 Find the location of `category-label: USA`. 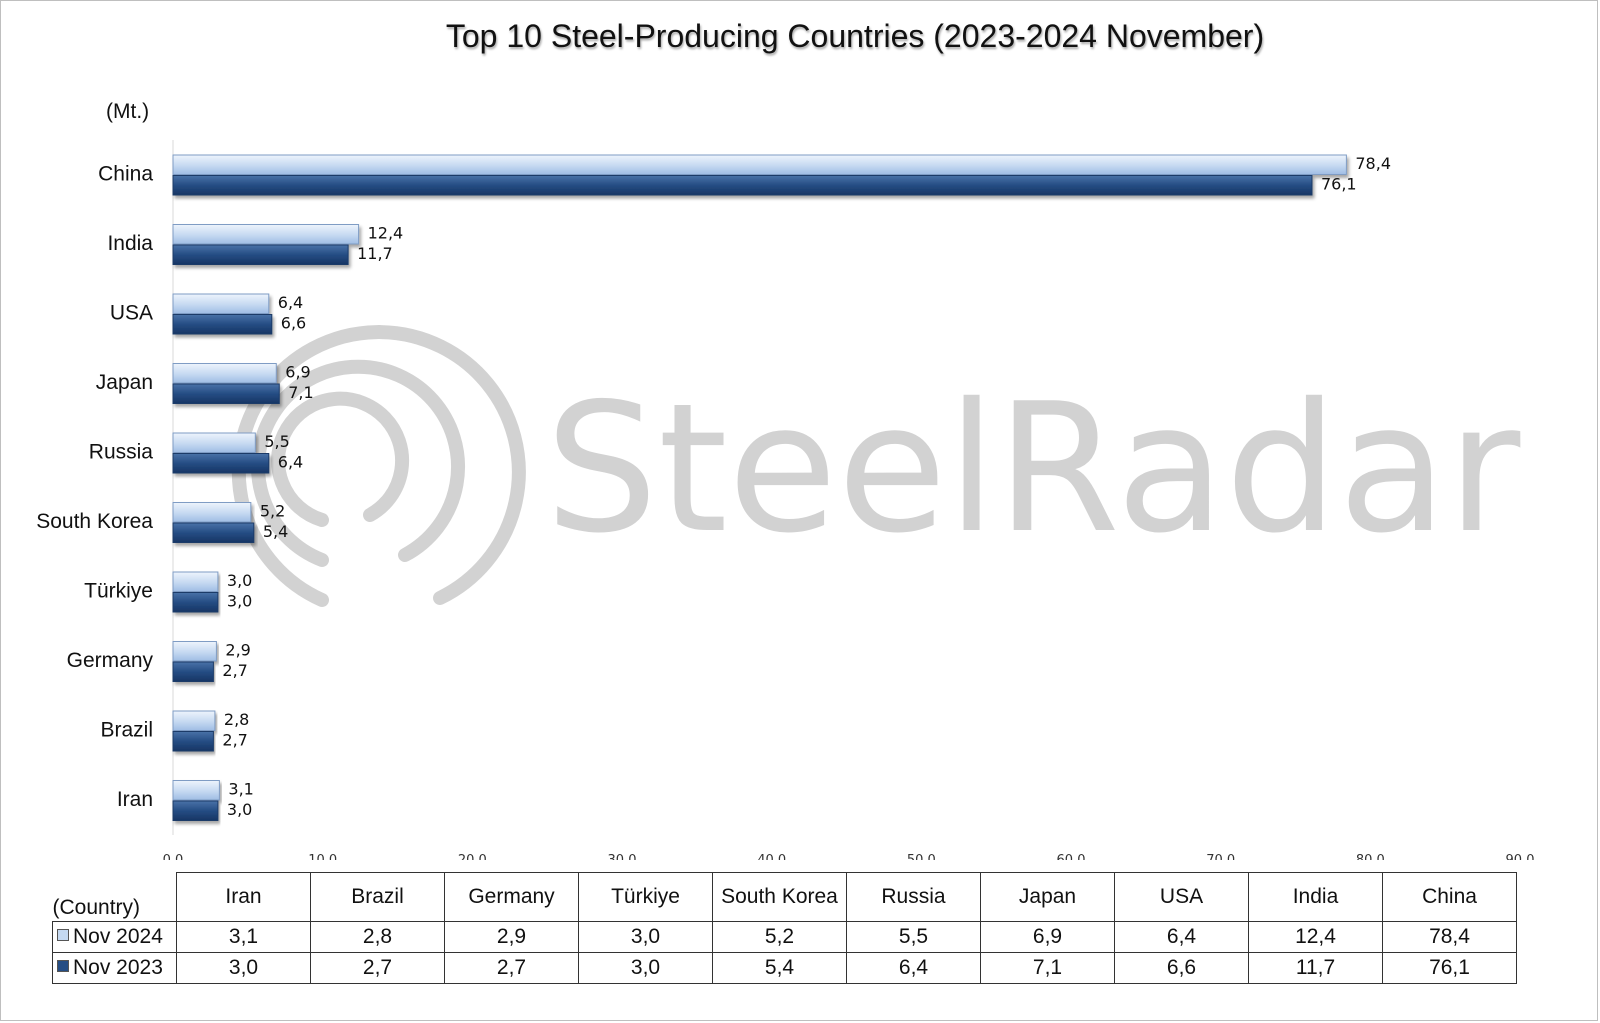

category-label: USA is located at coordinates (131, 313).